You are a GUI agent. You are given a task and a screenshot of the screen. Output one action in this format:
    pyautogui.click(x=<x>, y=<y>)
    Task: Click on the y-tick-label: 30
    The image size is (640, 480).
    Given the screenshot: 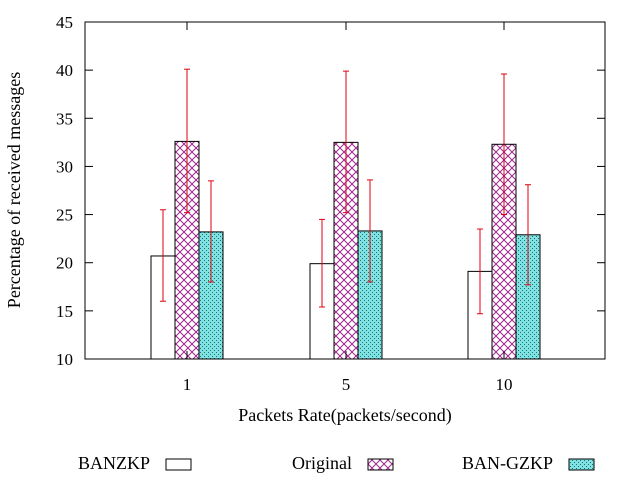 What is the action you would take?
    pyautogui.click(x=64, y=166)
    